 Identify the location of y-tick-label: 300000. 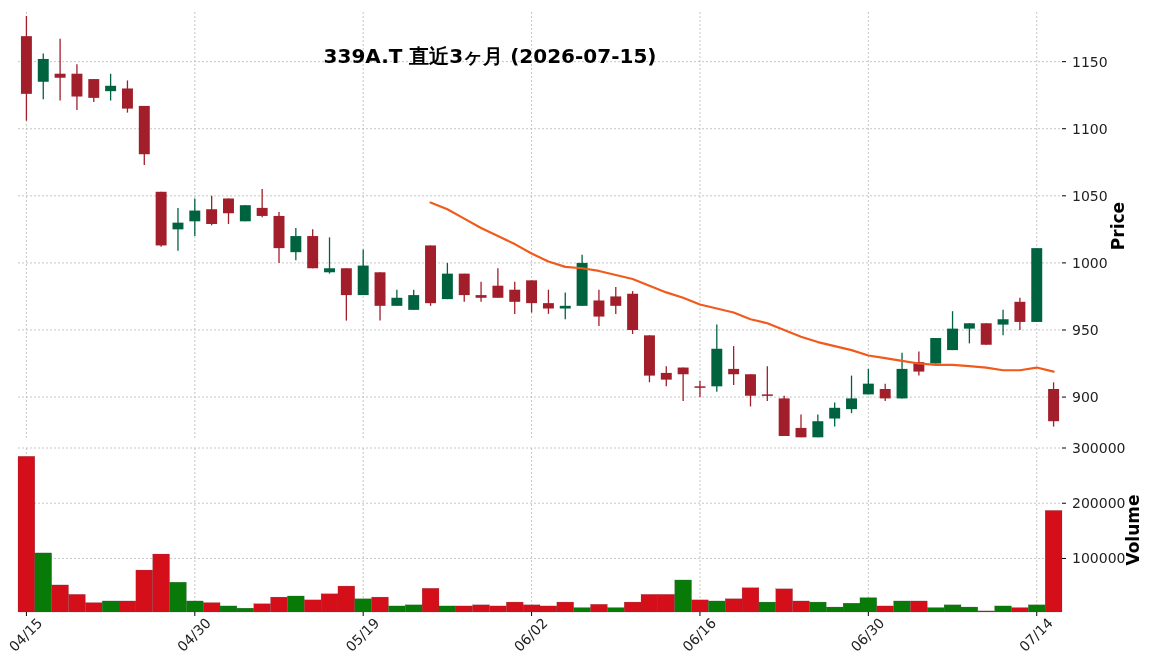
(1099, 448).